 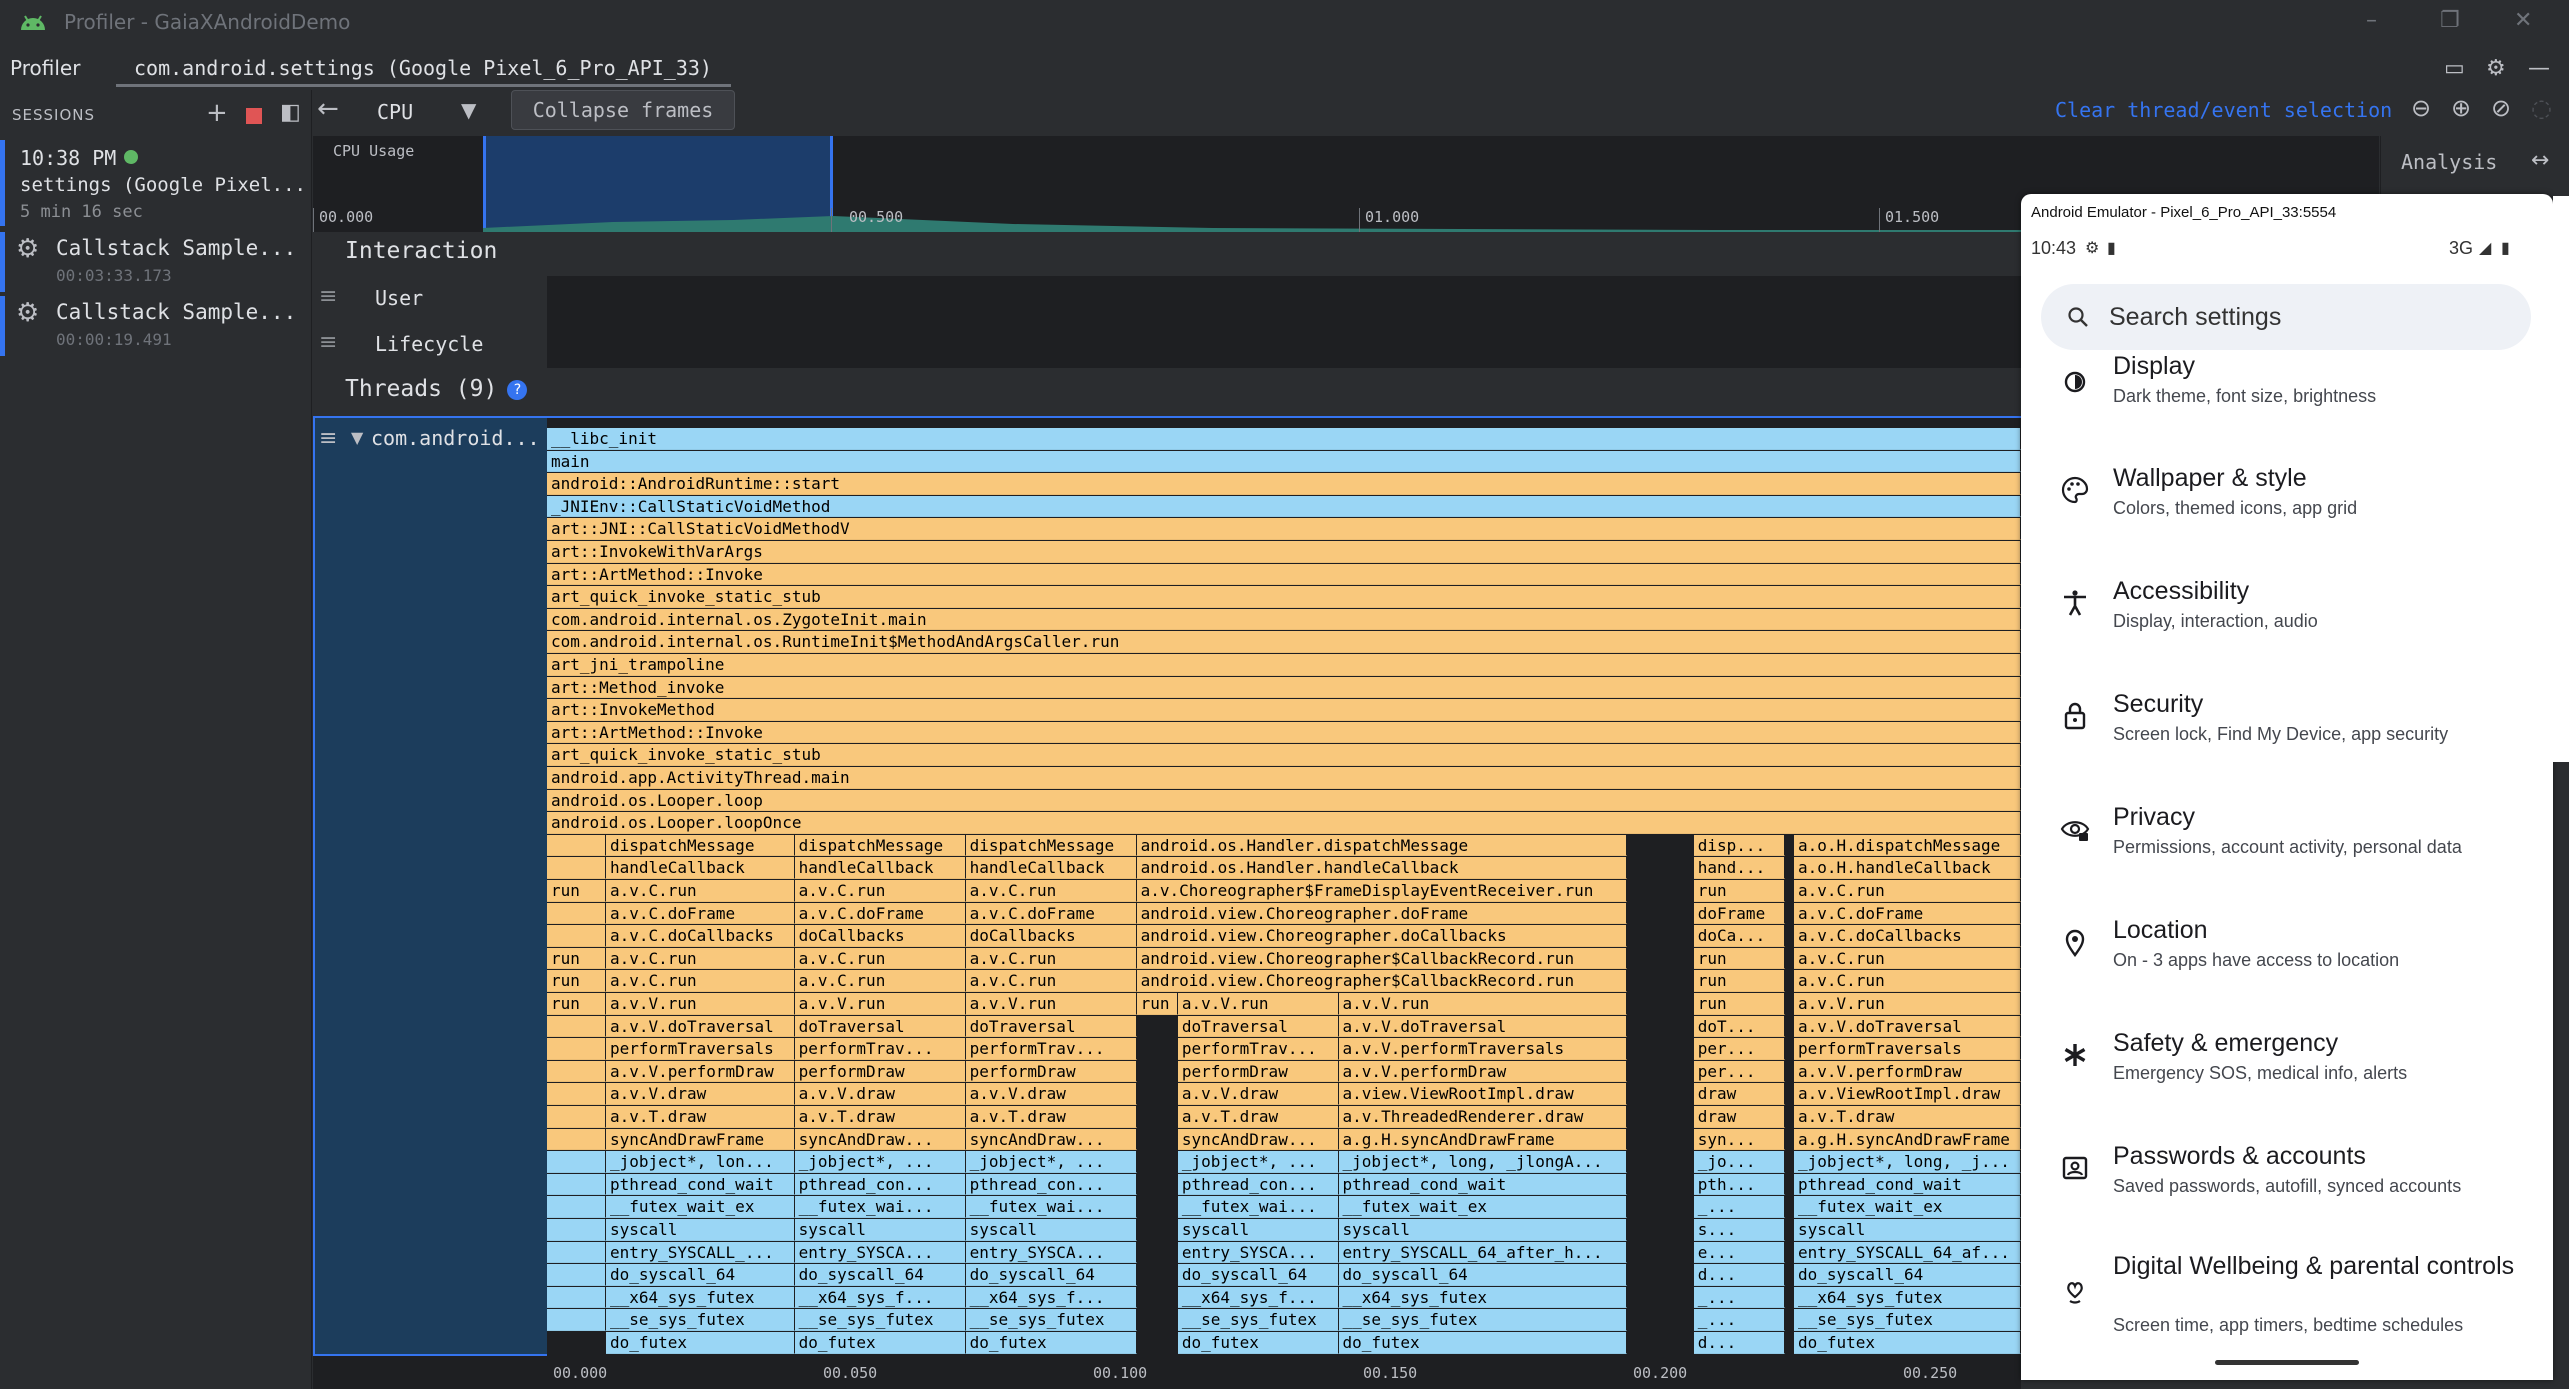 I want to click on flame-frame: handleCallback, so click(x=880, y=868).